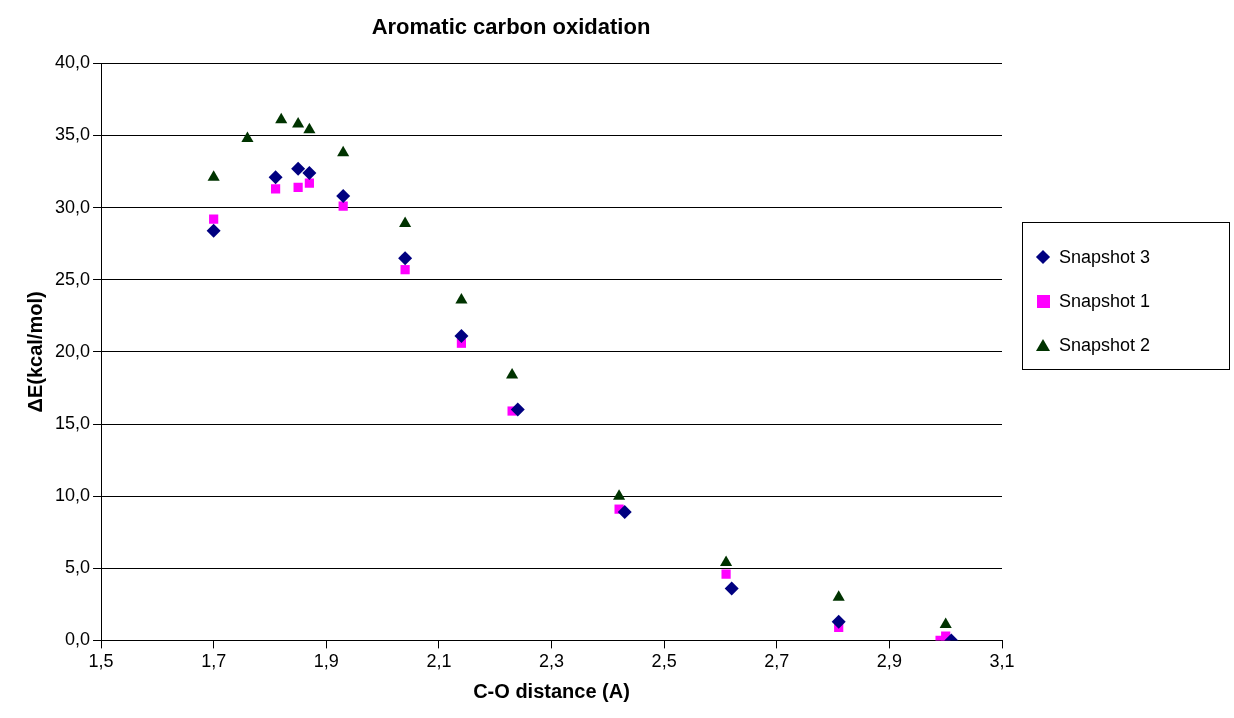  Describe the element at coordinates (214, 661) in the screenshot. I see `x-tick-label: 1,7` at that location.